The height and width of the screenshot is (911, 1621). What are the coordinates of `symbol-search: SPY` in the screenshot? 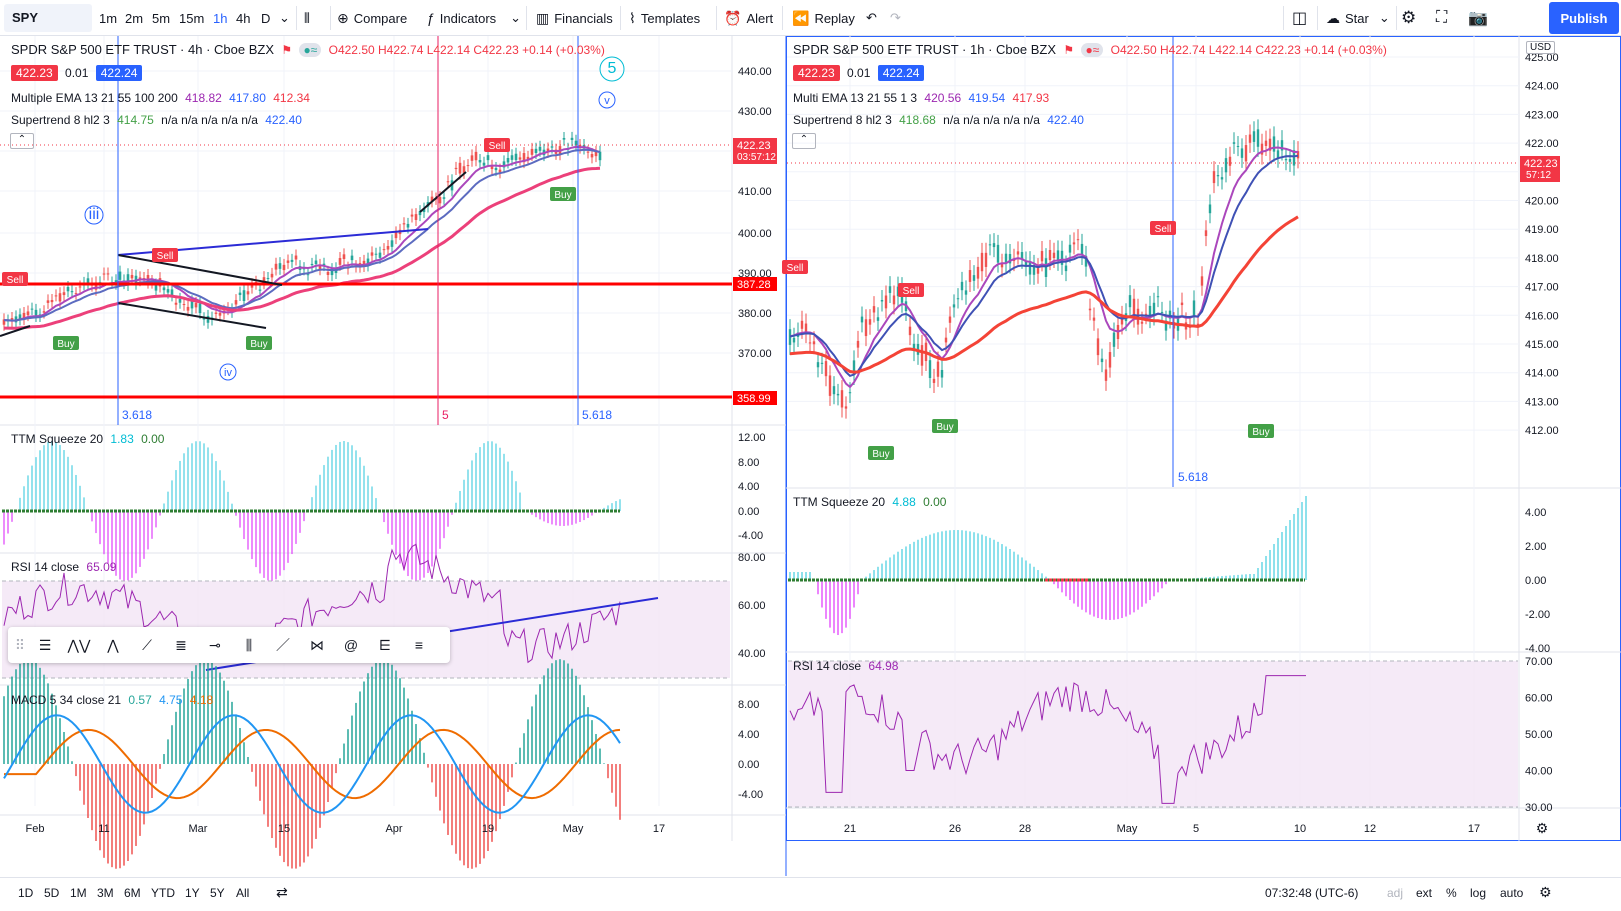 It's located at (48, 18).